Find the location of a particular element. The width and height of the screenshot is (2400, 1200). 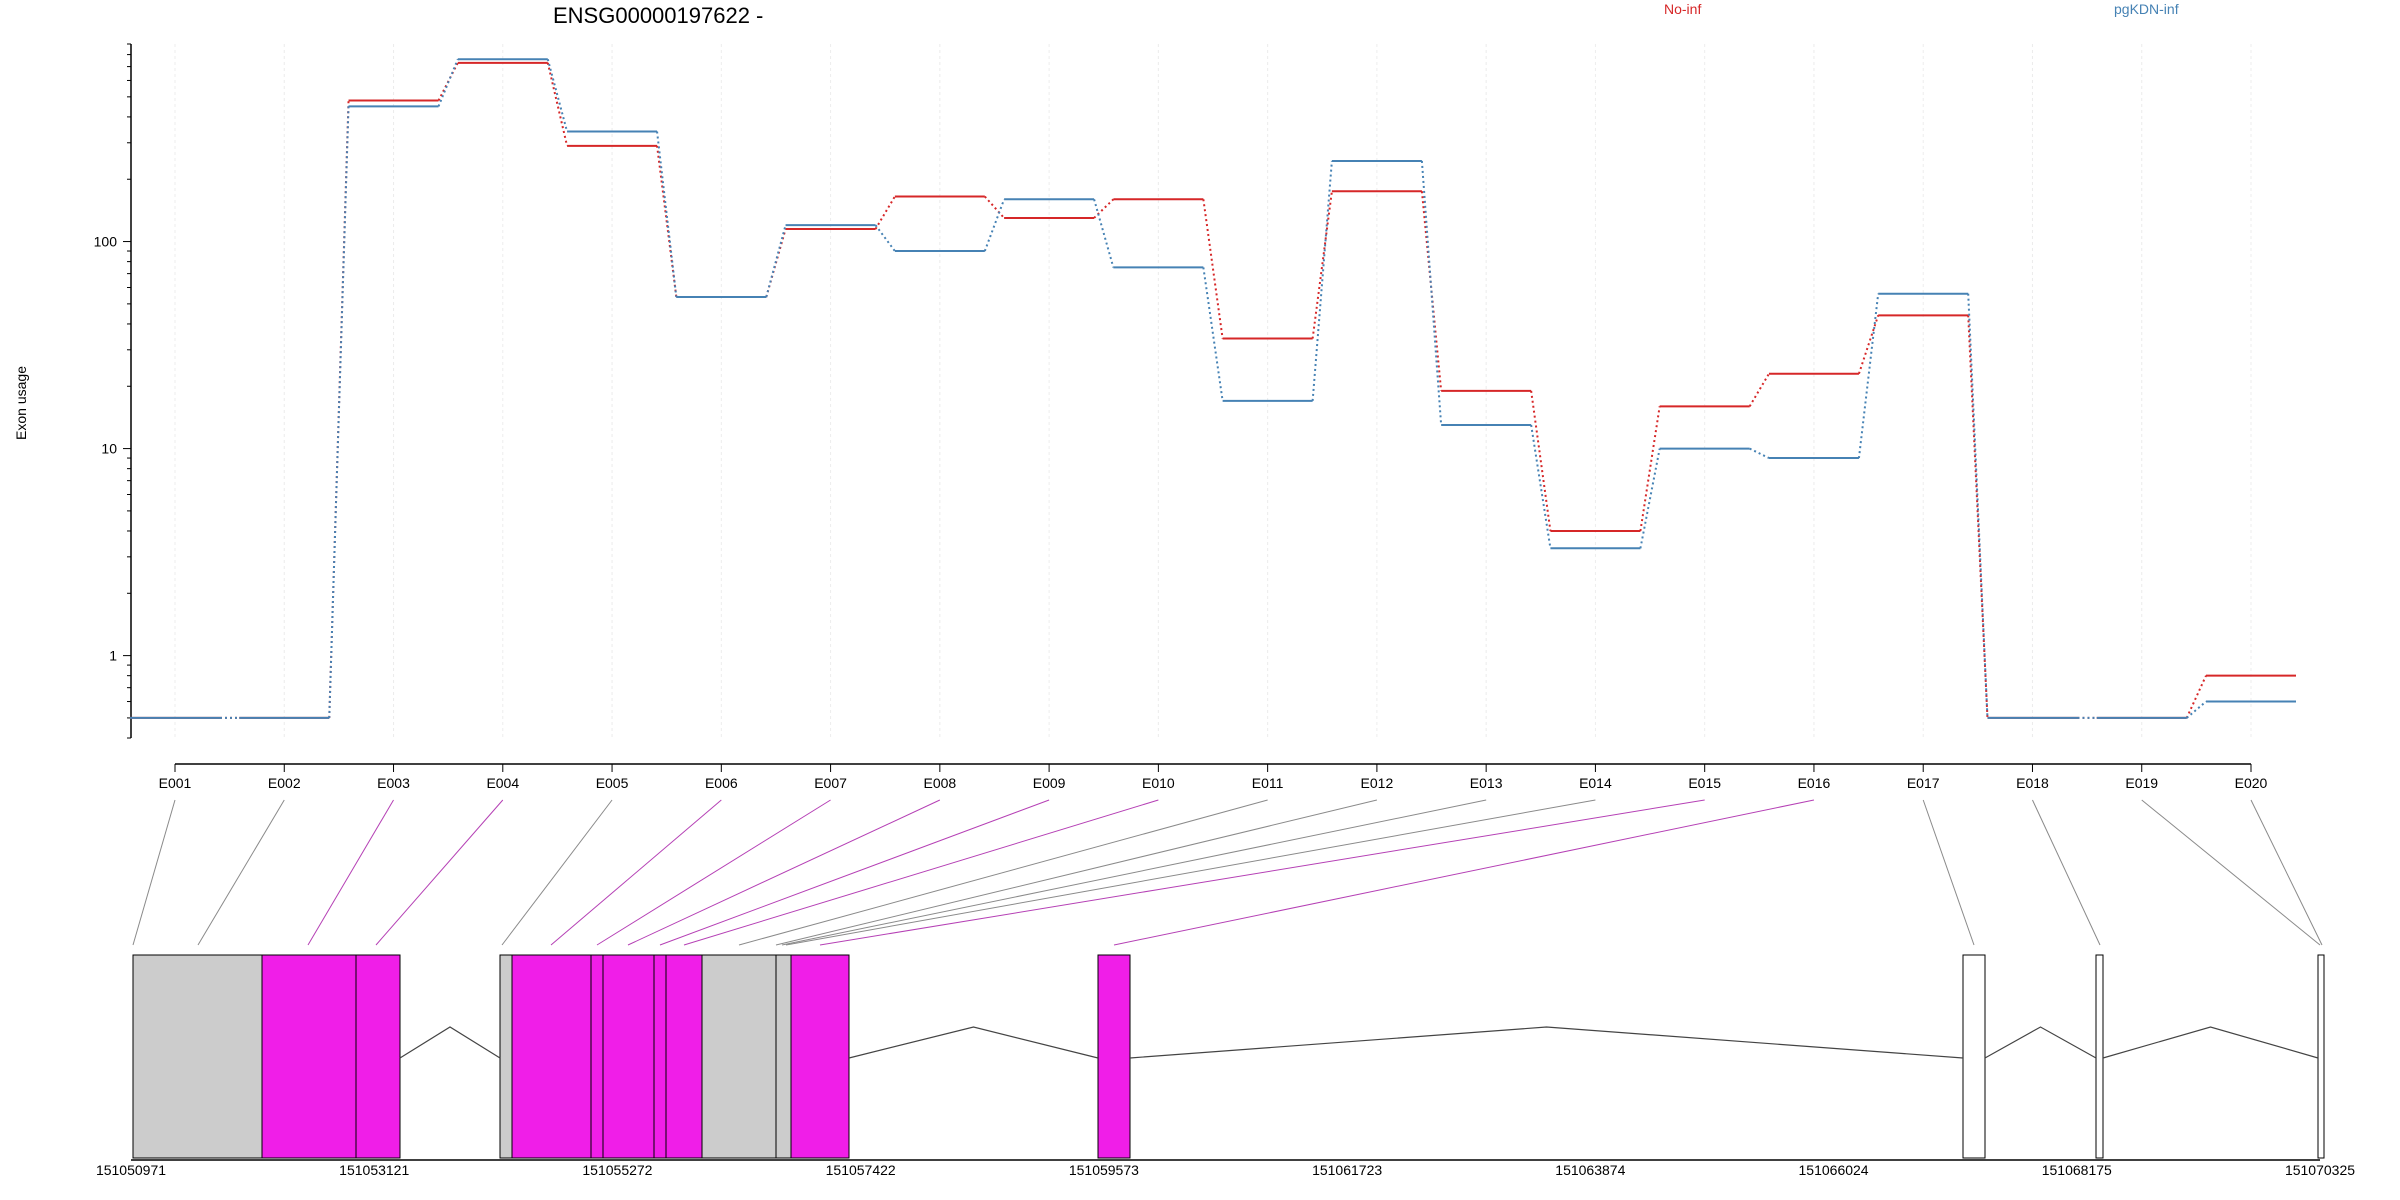

connector-E002 is located at coordinates (241, 872).